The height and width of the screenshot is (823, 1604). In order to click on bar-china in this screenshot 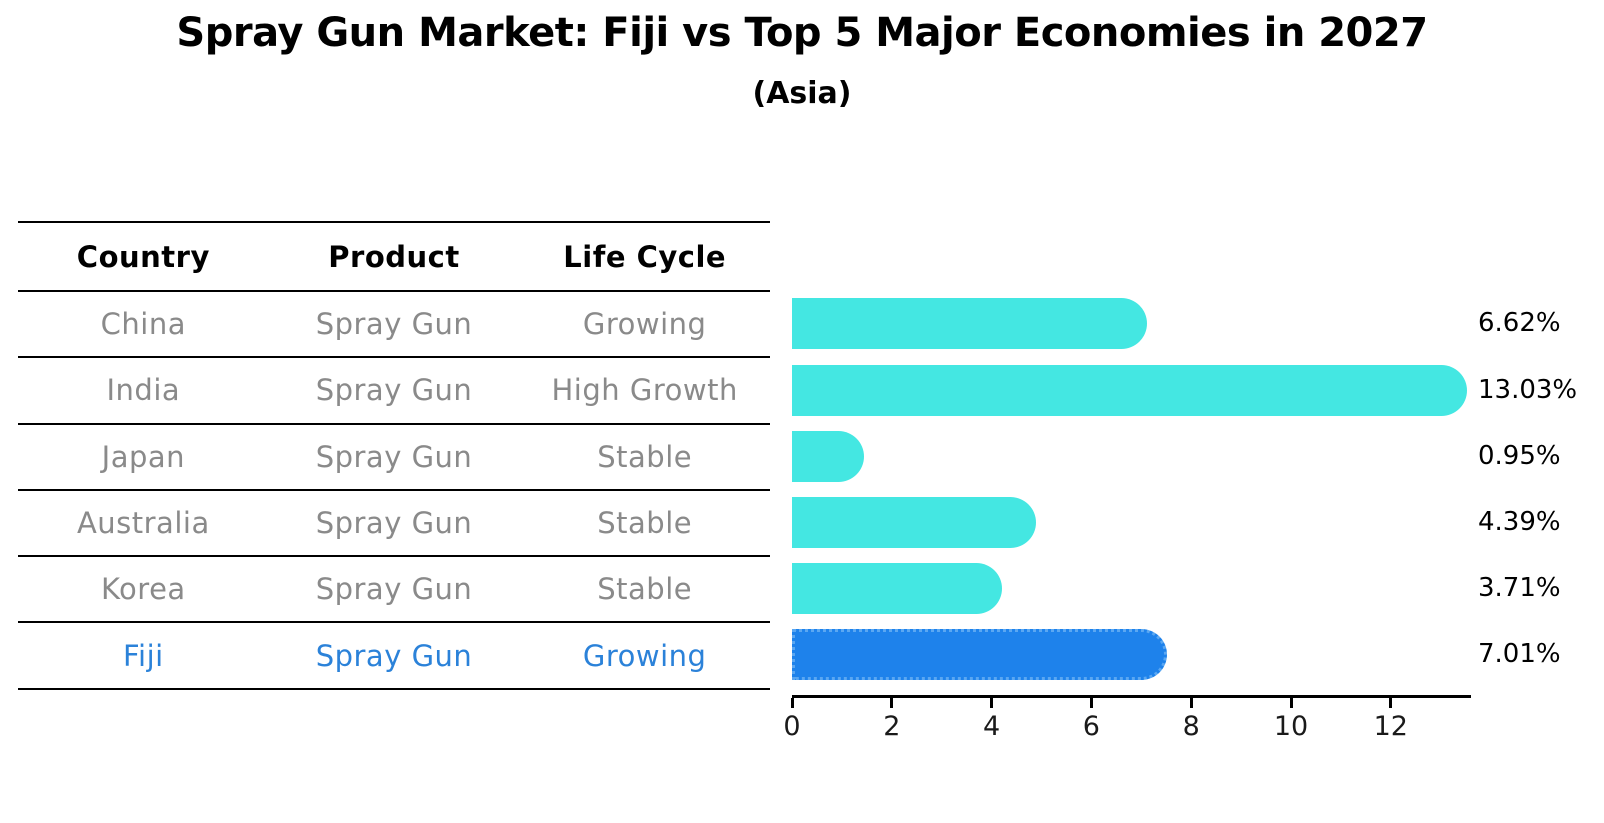, I will do `click(970, 323)`.